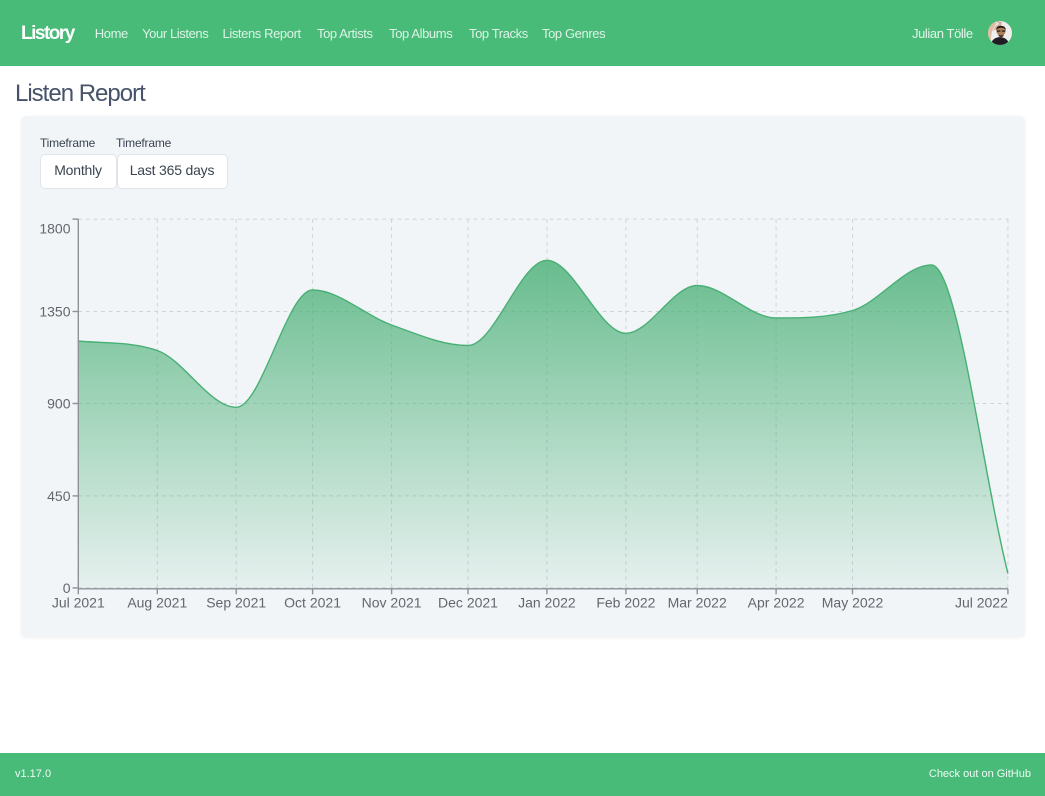 The image size is (1045, 796). What do you see at coordinates (853, 602) in the screenshot?
I see `svg-text: May 2022` at bounding box center [853, 602].